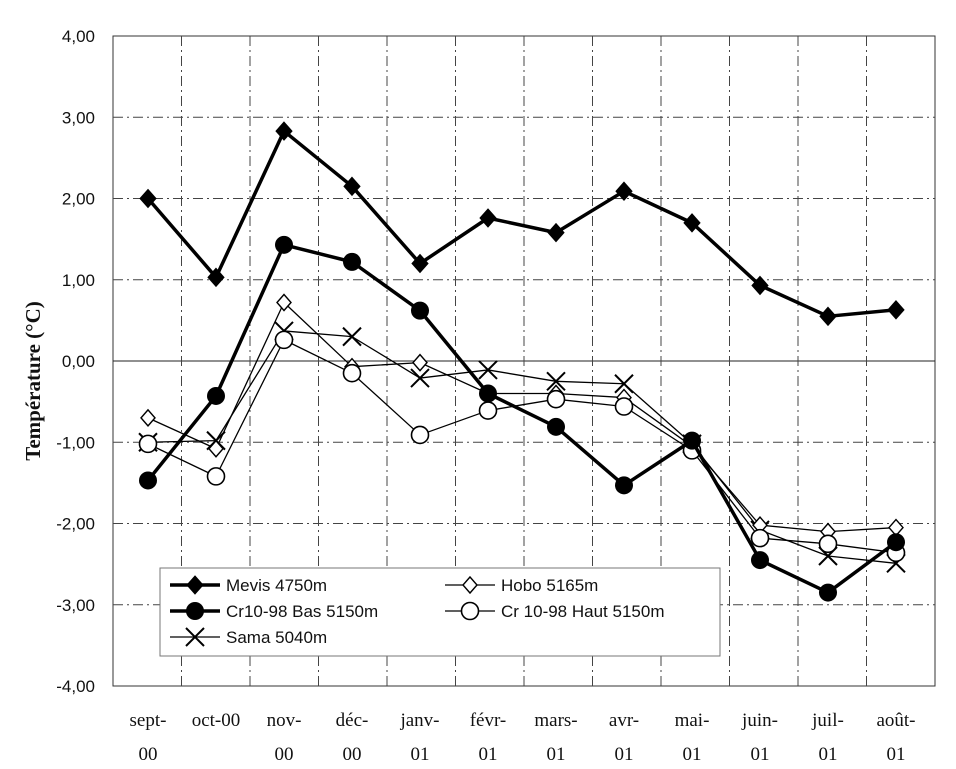 This screenshot has width=956, height=769. I want to click on x-tick-label: mai-, so click(692, 720).